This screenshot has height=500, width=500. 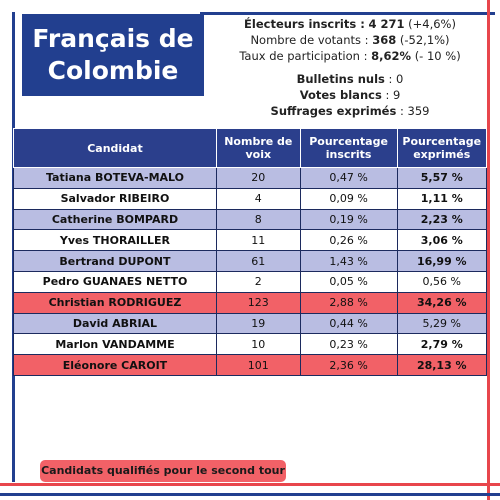 What do you see at coordinates (348, 302) in the screenshot?
I see `pct-registered: 2,88 %` at bounding box center [348, 302].